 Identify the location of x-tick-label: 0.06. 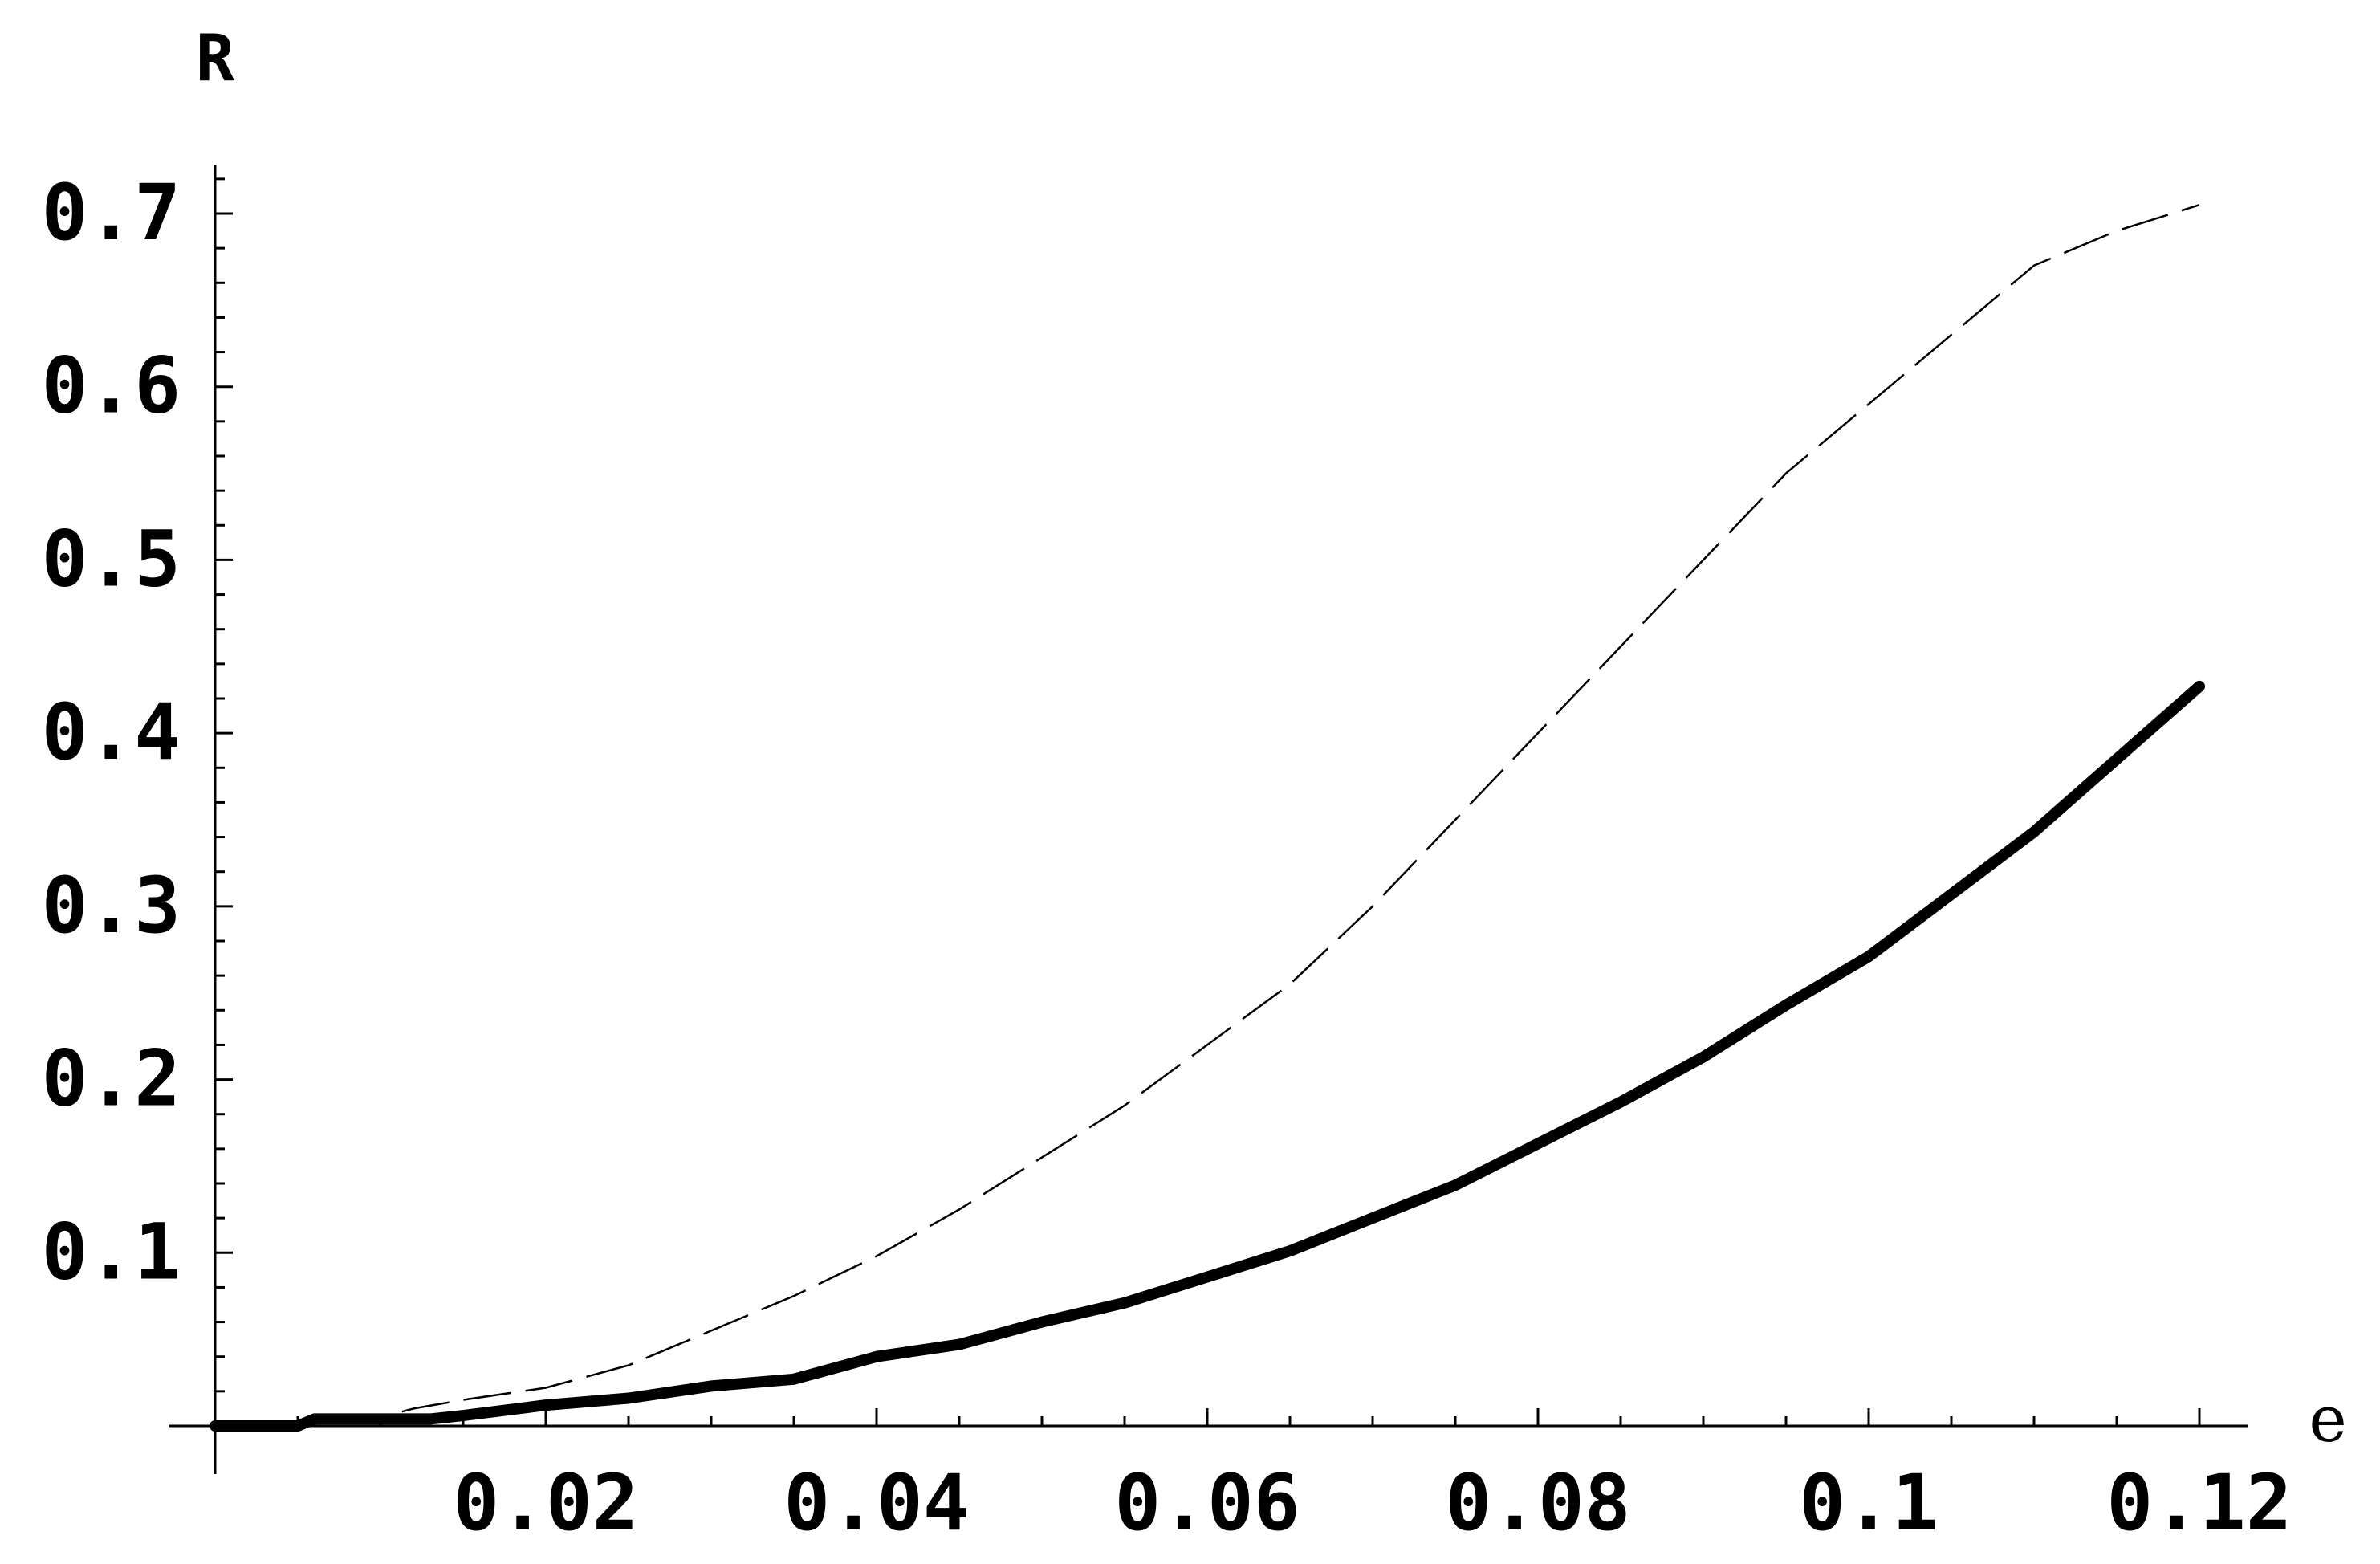
(1207, 1503).